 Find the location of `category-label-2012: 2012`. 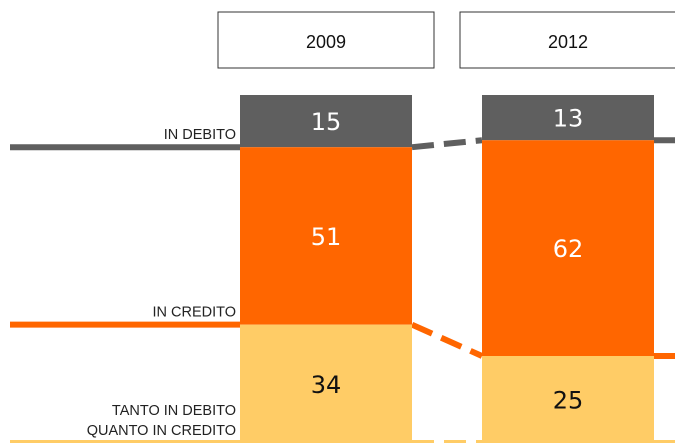

category-label-2012: 2012 is located at coordinates (568, 42).